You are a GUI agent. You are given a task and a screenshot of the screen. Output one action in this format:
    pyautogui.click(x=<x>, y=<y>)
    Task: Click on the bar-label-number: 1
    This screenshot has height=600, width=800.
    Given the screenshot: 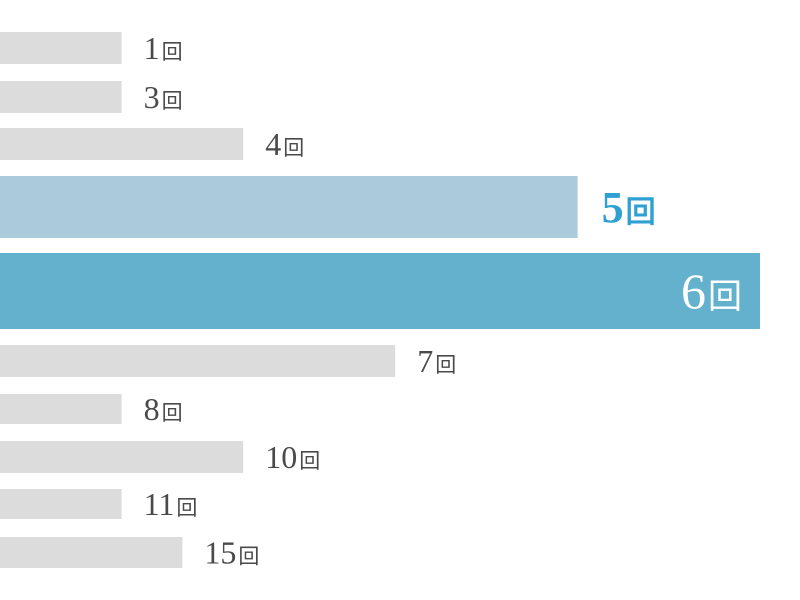 What is the action you would take?
    pyautogui.click(x=152, y=48)
    